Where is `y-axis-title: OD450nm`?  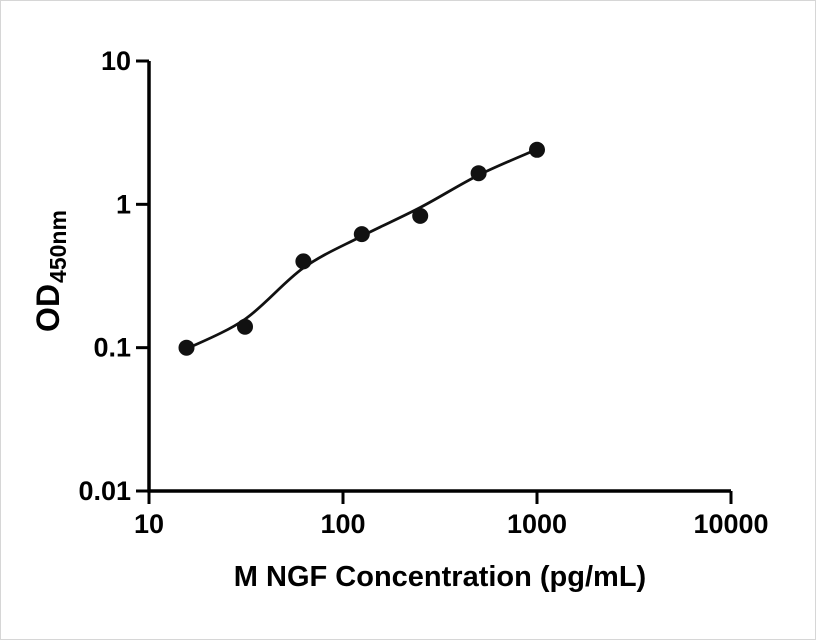 y-axis-title: OD450nm is located at coordinates (50, 271).